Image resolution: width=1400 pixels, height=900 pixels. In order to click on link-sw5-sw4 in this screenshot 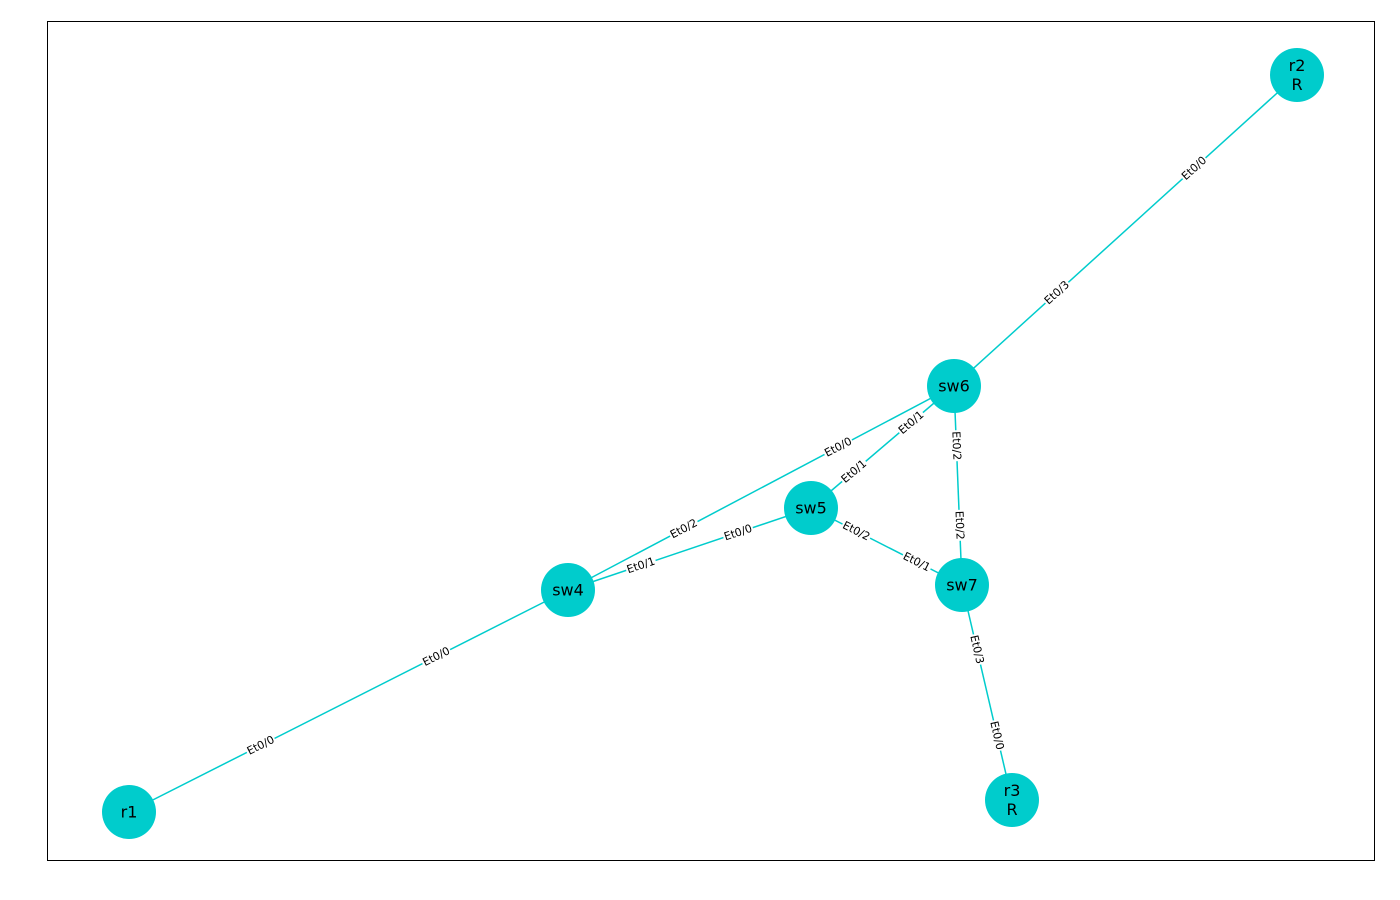, I will do `click(689, 549)`.